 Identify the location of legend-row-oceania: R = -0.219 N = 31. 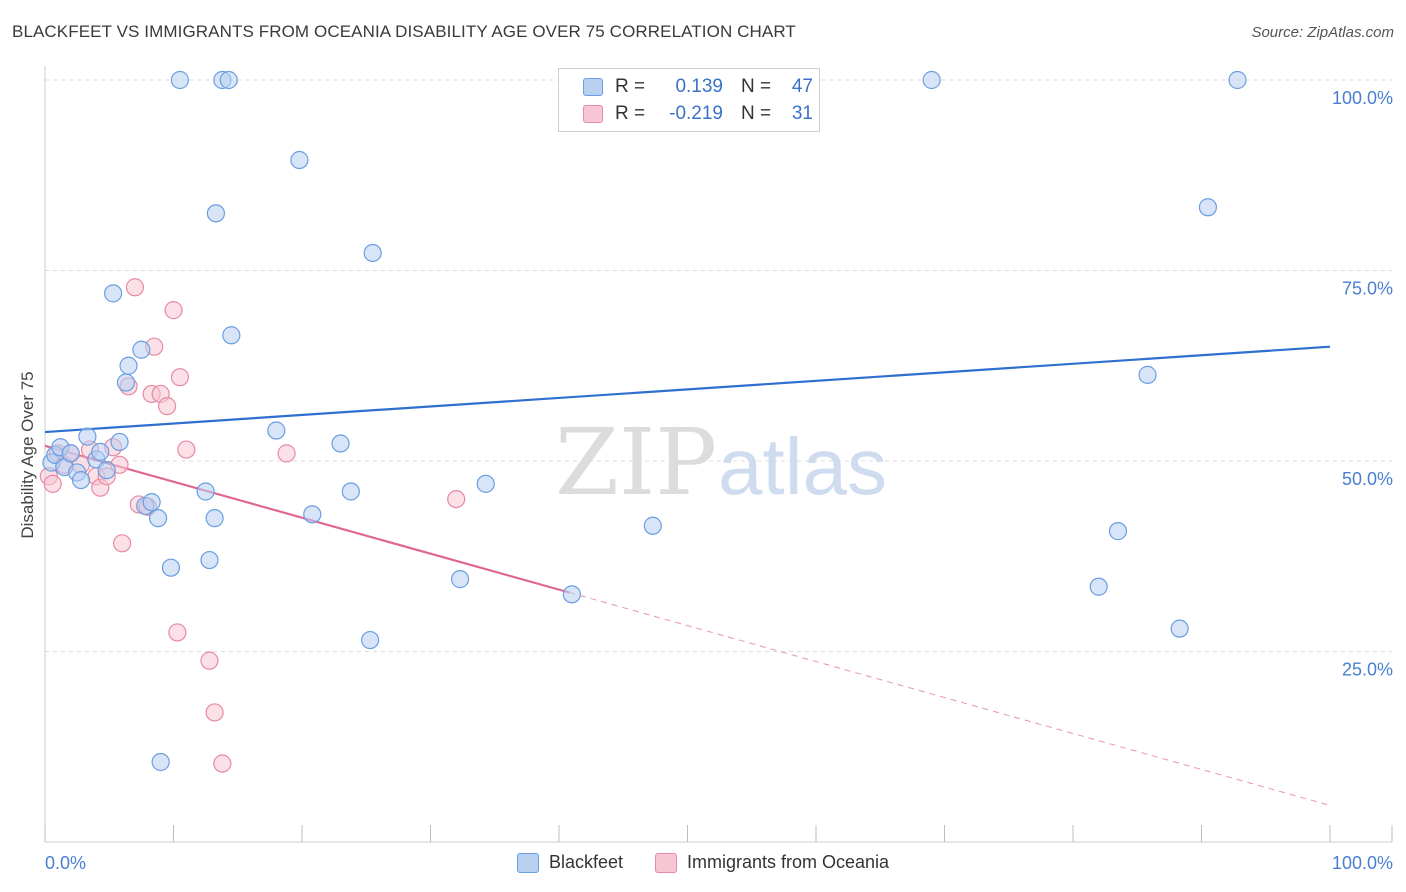
(698, 114).